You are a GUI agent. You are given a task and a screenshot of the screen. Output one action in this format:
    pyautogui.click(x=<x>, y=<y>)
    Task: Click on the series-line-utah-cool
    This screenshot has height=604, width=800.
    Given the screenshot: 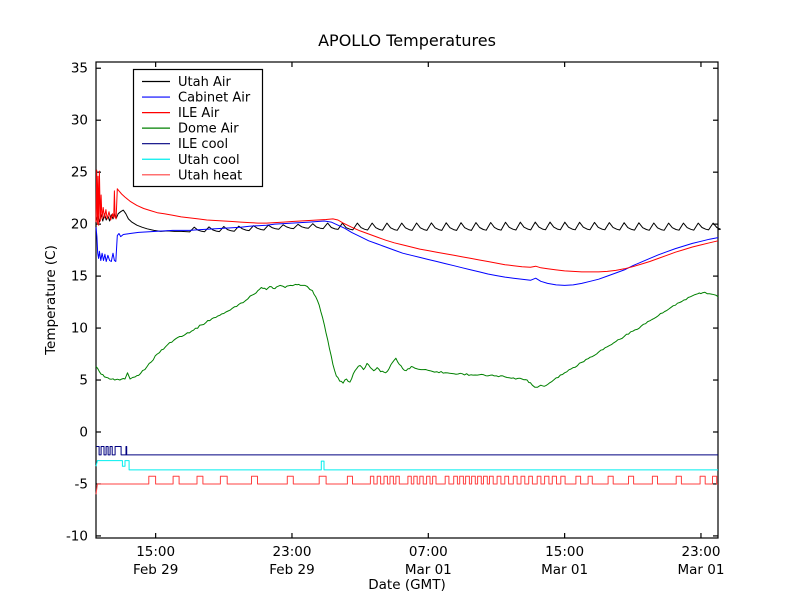 What is the action you would take?
    pyautogui.click(x=406, y=465)
    